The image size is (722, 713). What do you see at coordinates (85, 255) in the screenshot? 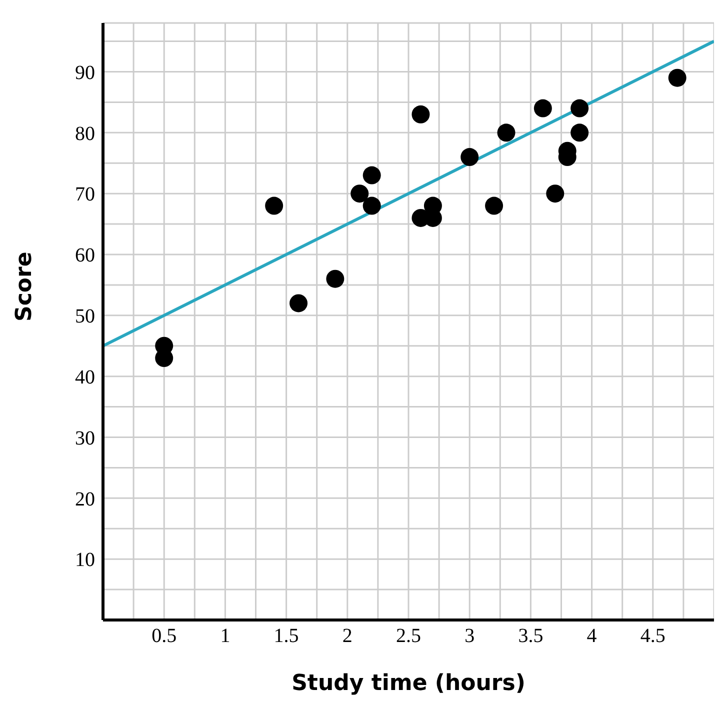
I see `y-tick-label: 60` at bounding box center [85, 255].